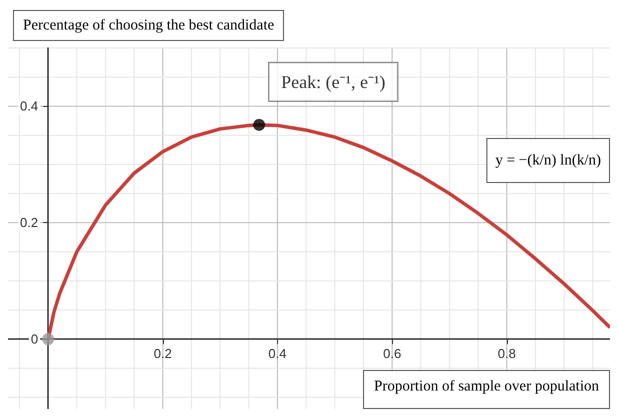 This screenshot has width=618, height=417. What do you see at coordinates (29, 222) in the screenshot?
I see `y-tick-label: 0.2` at bounding box center [29, 222].